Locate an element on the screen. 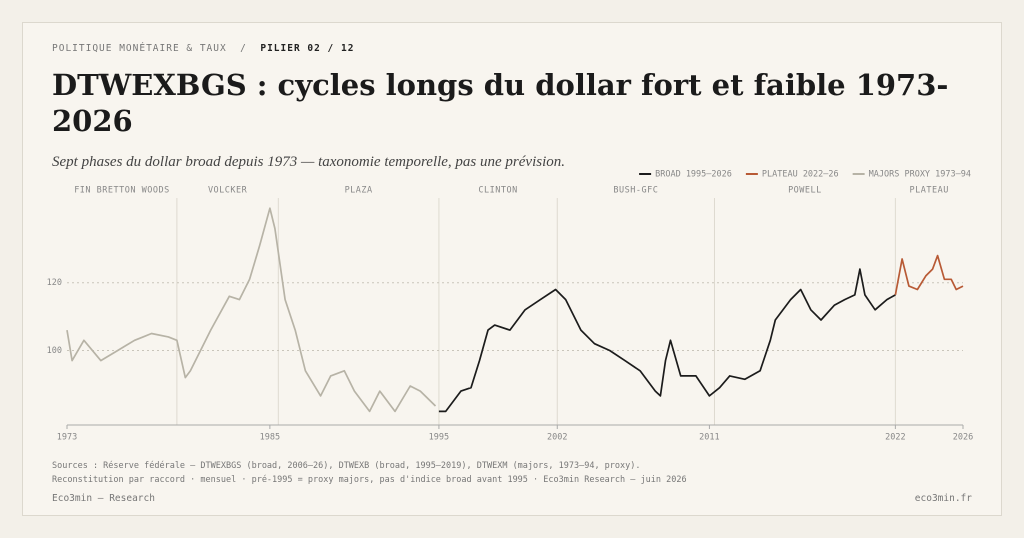 The image size is (1024, 538). phase-label: BUSH-GFC is located at coordinates (635, 191).